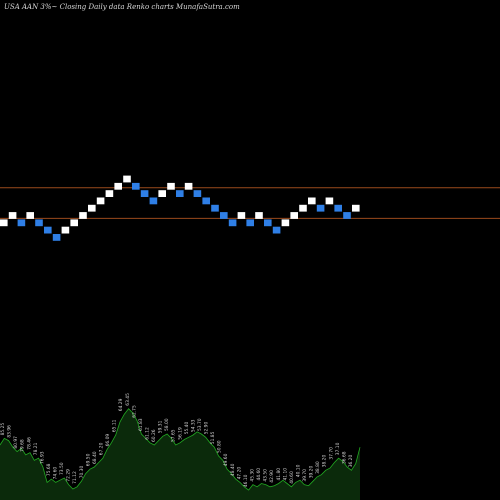 This screenshot has height=500, width=500. I want to click on volume-value-label: 63.45, so click(128, 399).